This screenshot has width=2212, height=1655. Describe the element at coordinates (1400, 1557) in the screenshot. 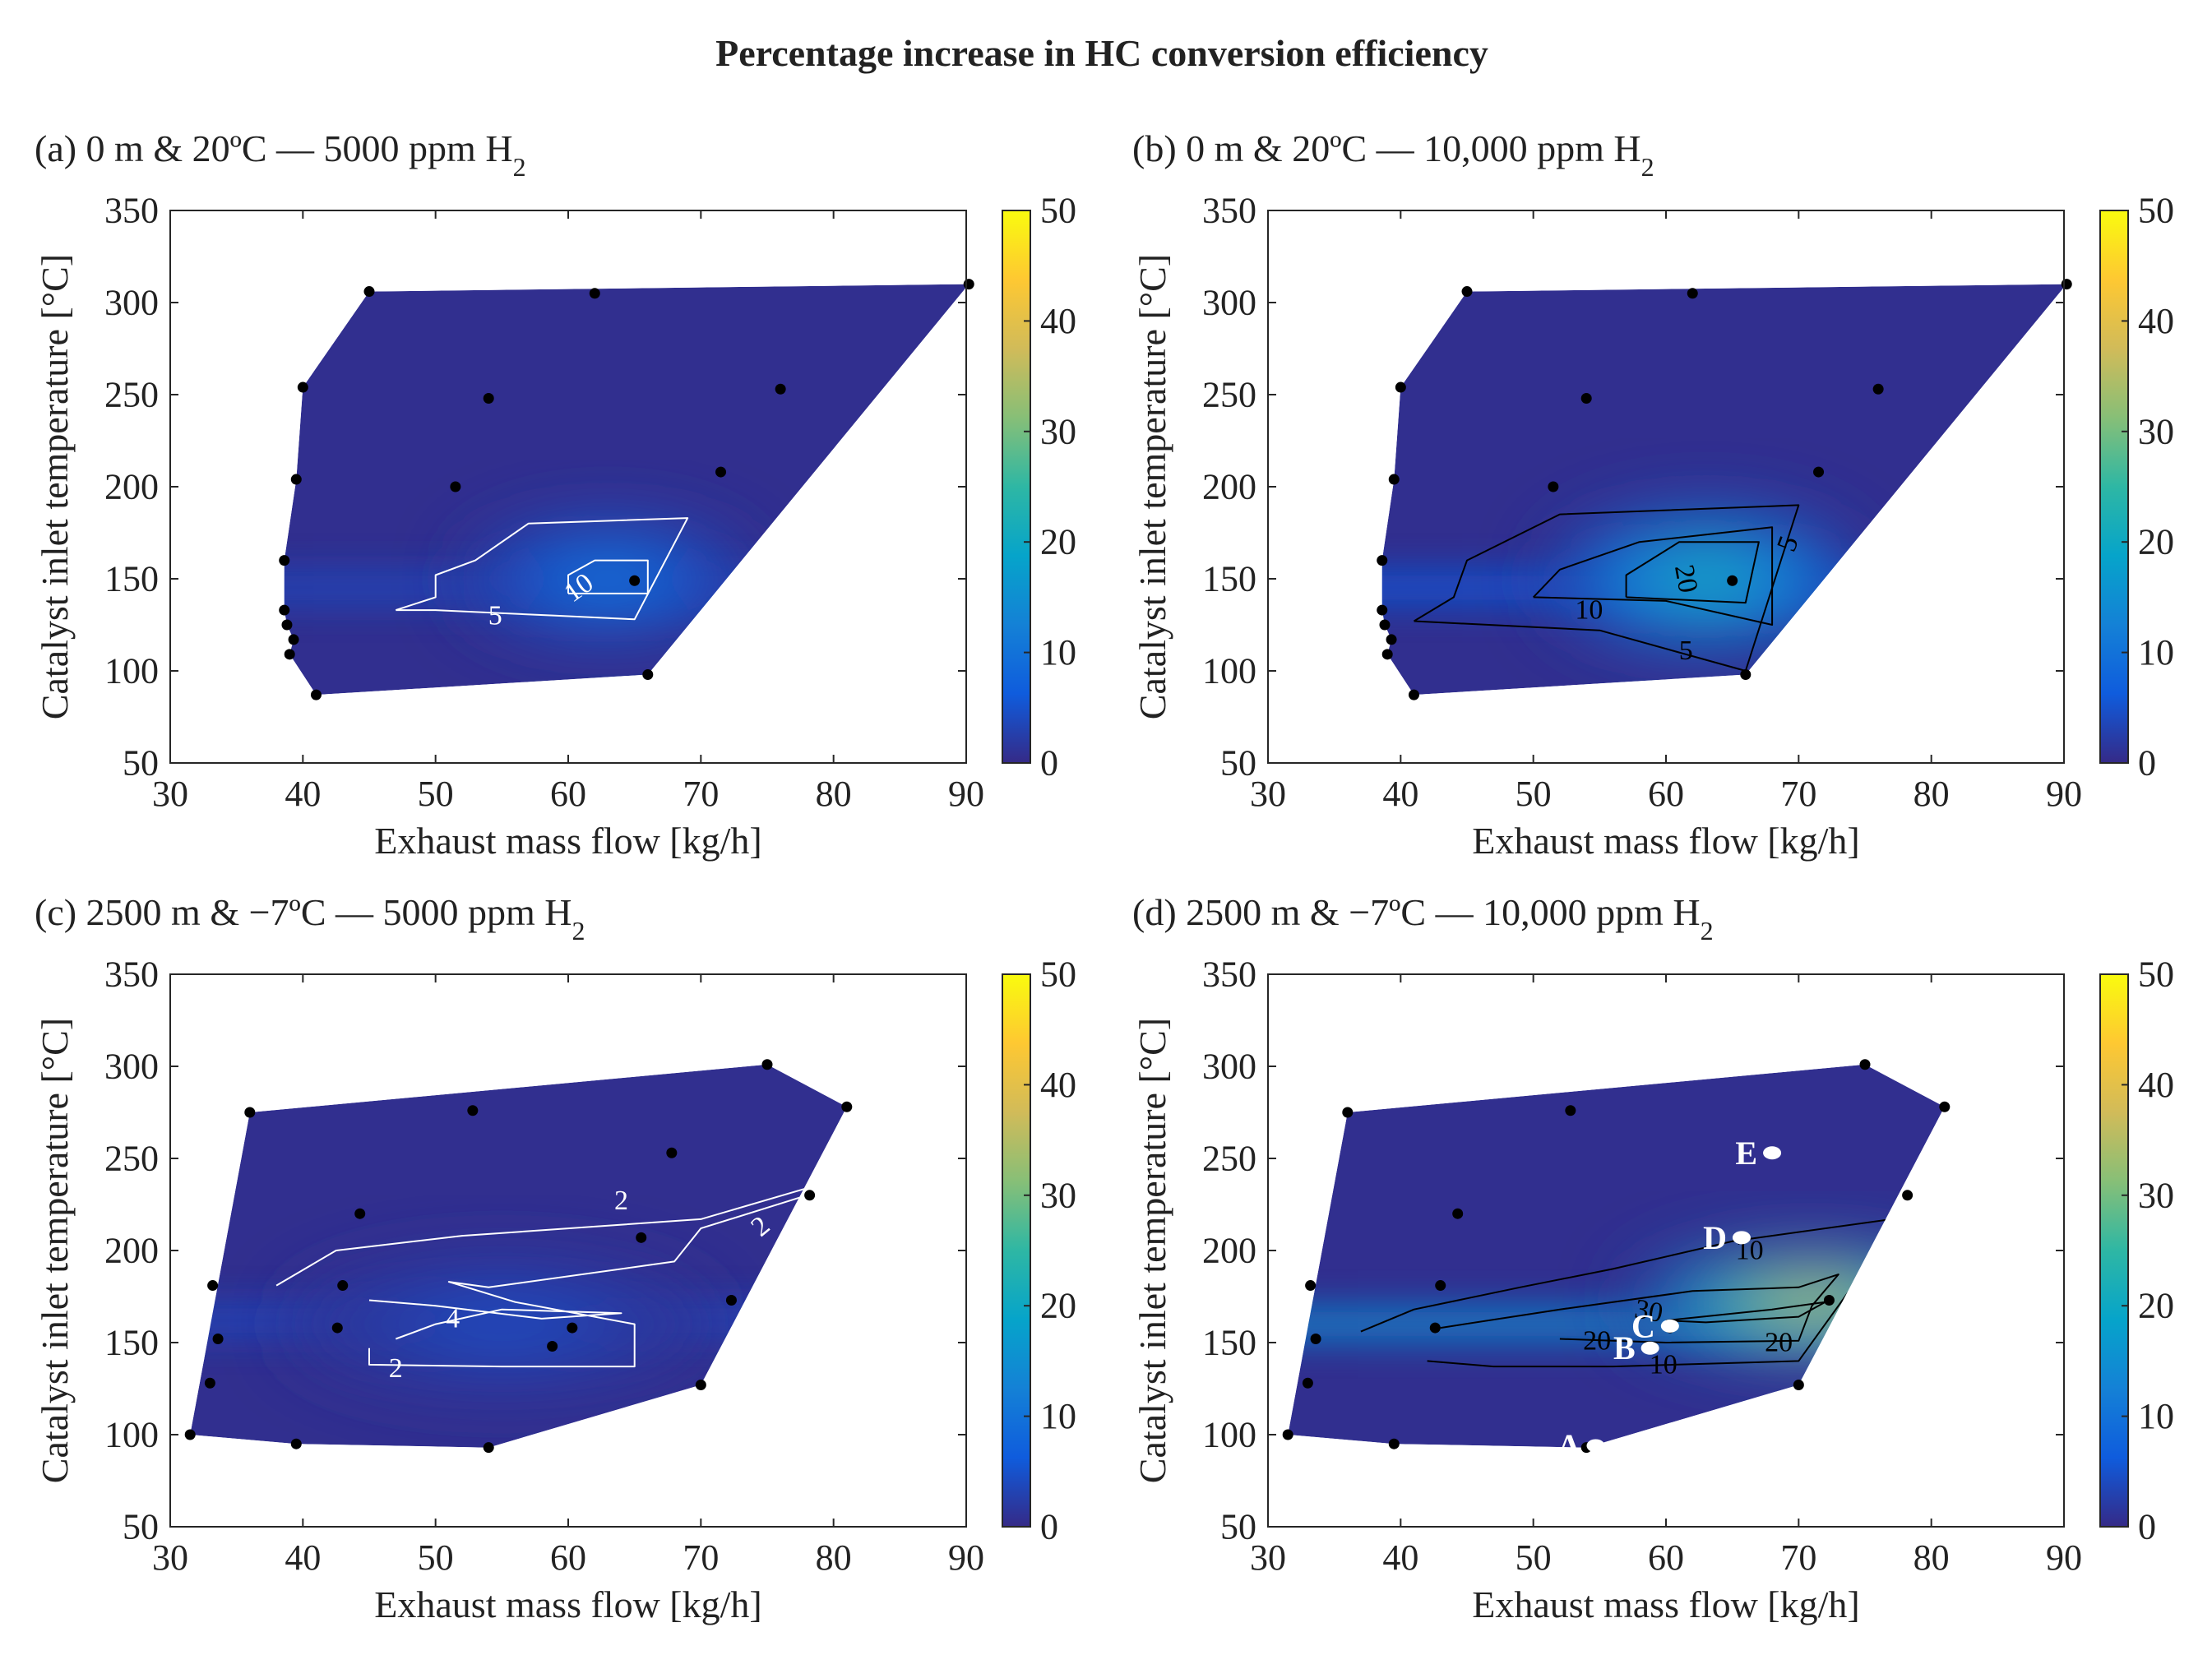

I see `x-tick-label: 40` at that location.